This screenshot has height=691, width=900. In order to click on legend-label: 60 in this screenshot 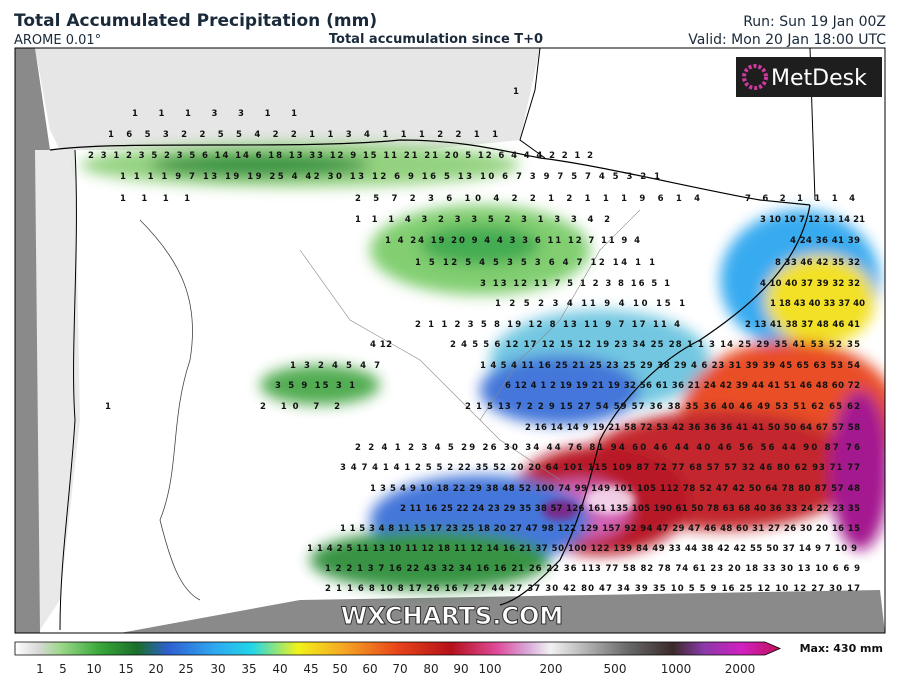, I will do `click(369, 669)`.